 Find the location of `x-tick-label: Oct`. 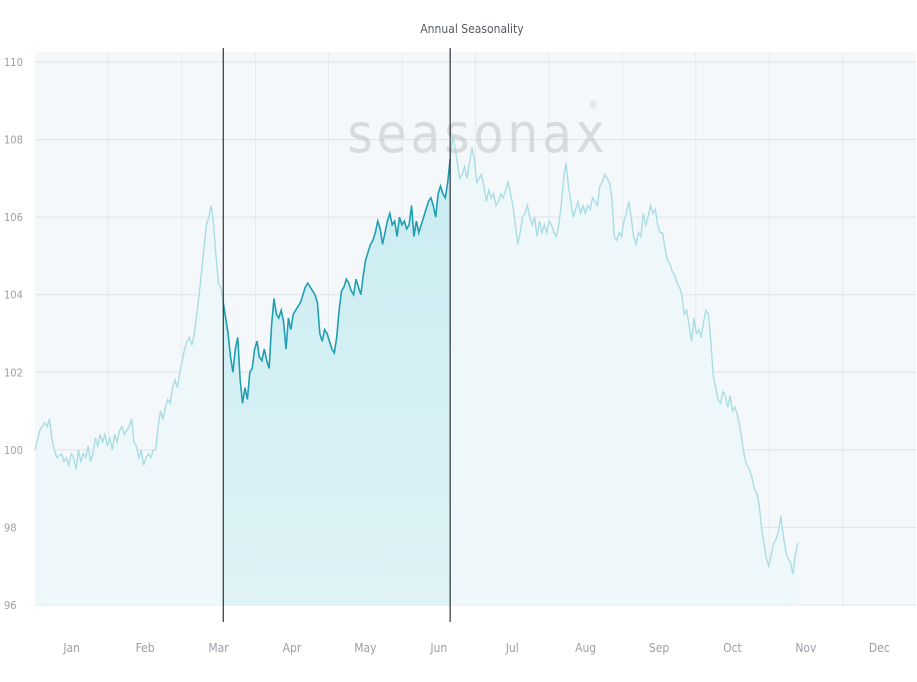

x-tick-label: Oct is located at coordinates (732, 648).